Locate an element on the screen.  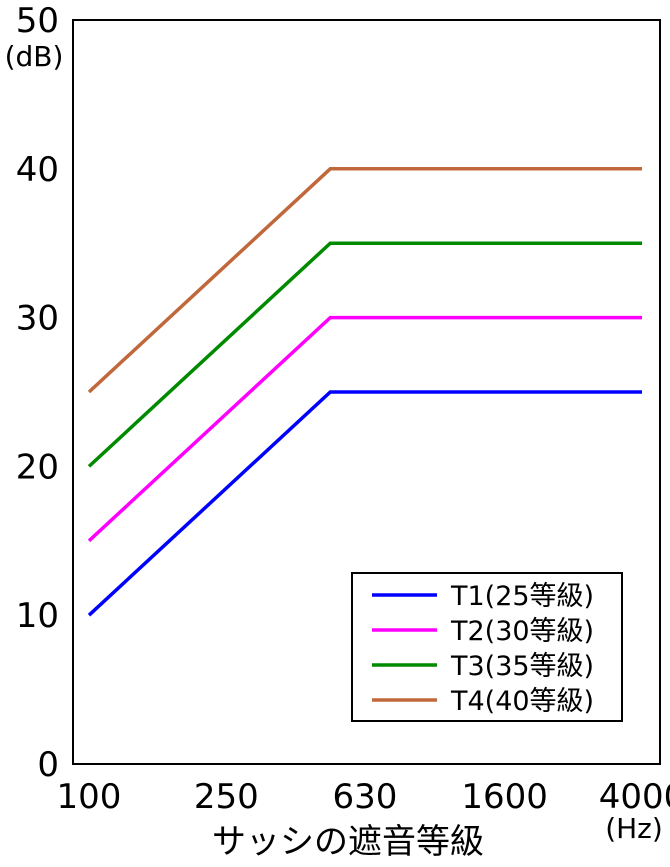
legend-label-t1: T1(25等級) is located at coordinates (522, 596).